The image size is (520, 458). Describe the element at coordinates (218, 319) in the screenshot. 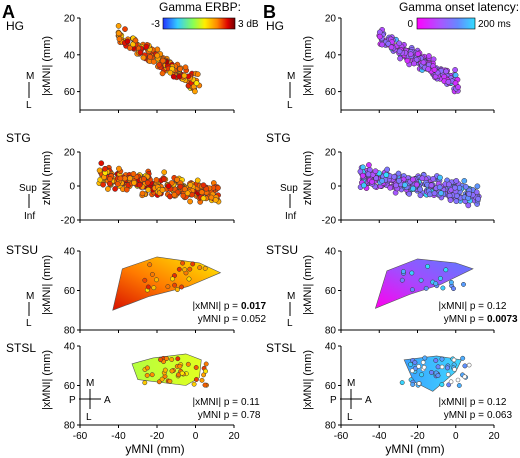

I see `stat-a-stsu-line2-prefix: yMNI p =` at that location.